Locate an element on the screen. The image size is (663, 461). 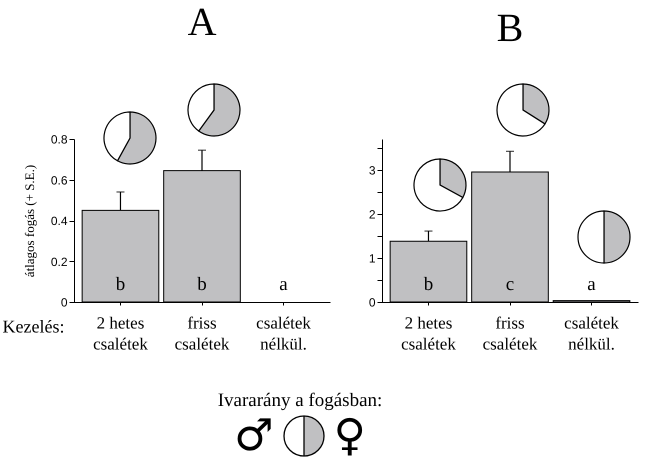
chart-title: B is located at coordinates (510, 27).